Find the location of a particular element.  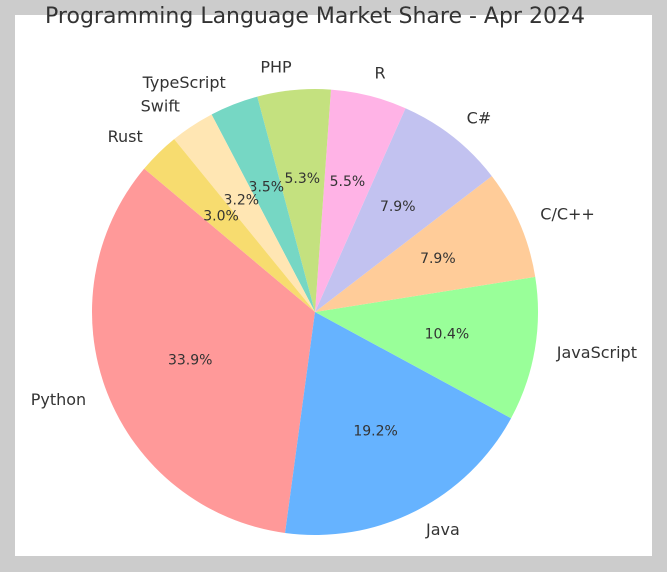

value-label: 5.3% is located at coordinates (303, 179).